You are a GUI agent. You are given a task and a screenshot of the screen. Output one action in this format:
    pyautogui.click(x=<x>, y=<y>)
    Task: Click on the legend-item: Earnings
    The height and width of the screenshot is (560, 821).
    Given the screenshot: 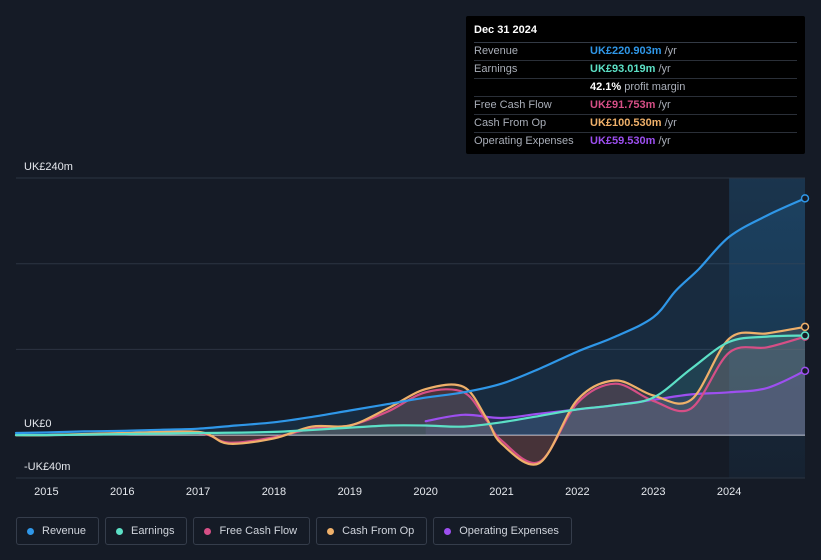 What is the action you would take?
    pyautogui.click(x=146, y=531)
    